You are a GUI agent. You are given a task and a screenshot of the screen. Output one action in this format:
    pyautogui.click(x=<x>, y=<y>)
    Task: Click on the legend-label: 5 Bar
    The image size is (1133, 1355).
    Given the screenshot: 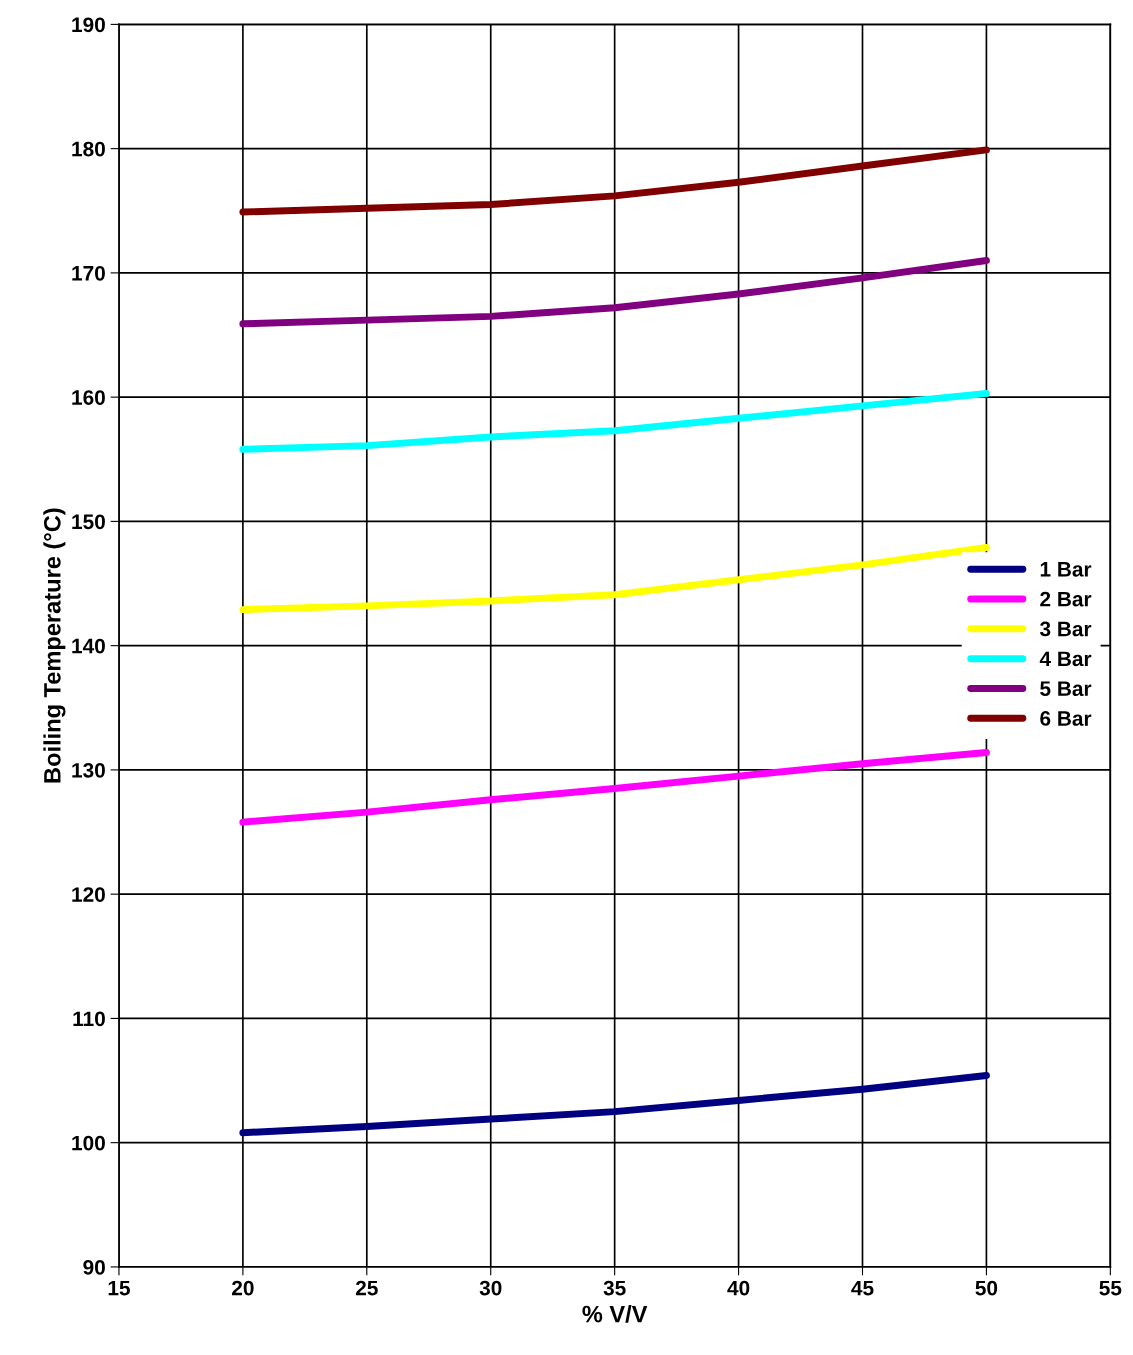 What is the action you would take?
    pyautogui.click(x=1066, y=689)
    